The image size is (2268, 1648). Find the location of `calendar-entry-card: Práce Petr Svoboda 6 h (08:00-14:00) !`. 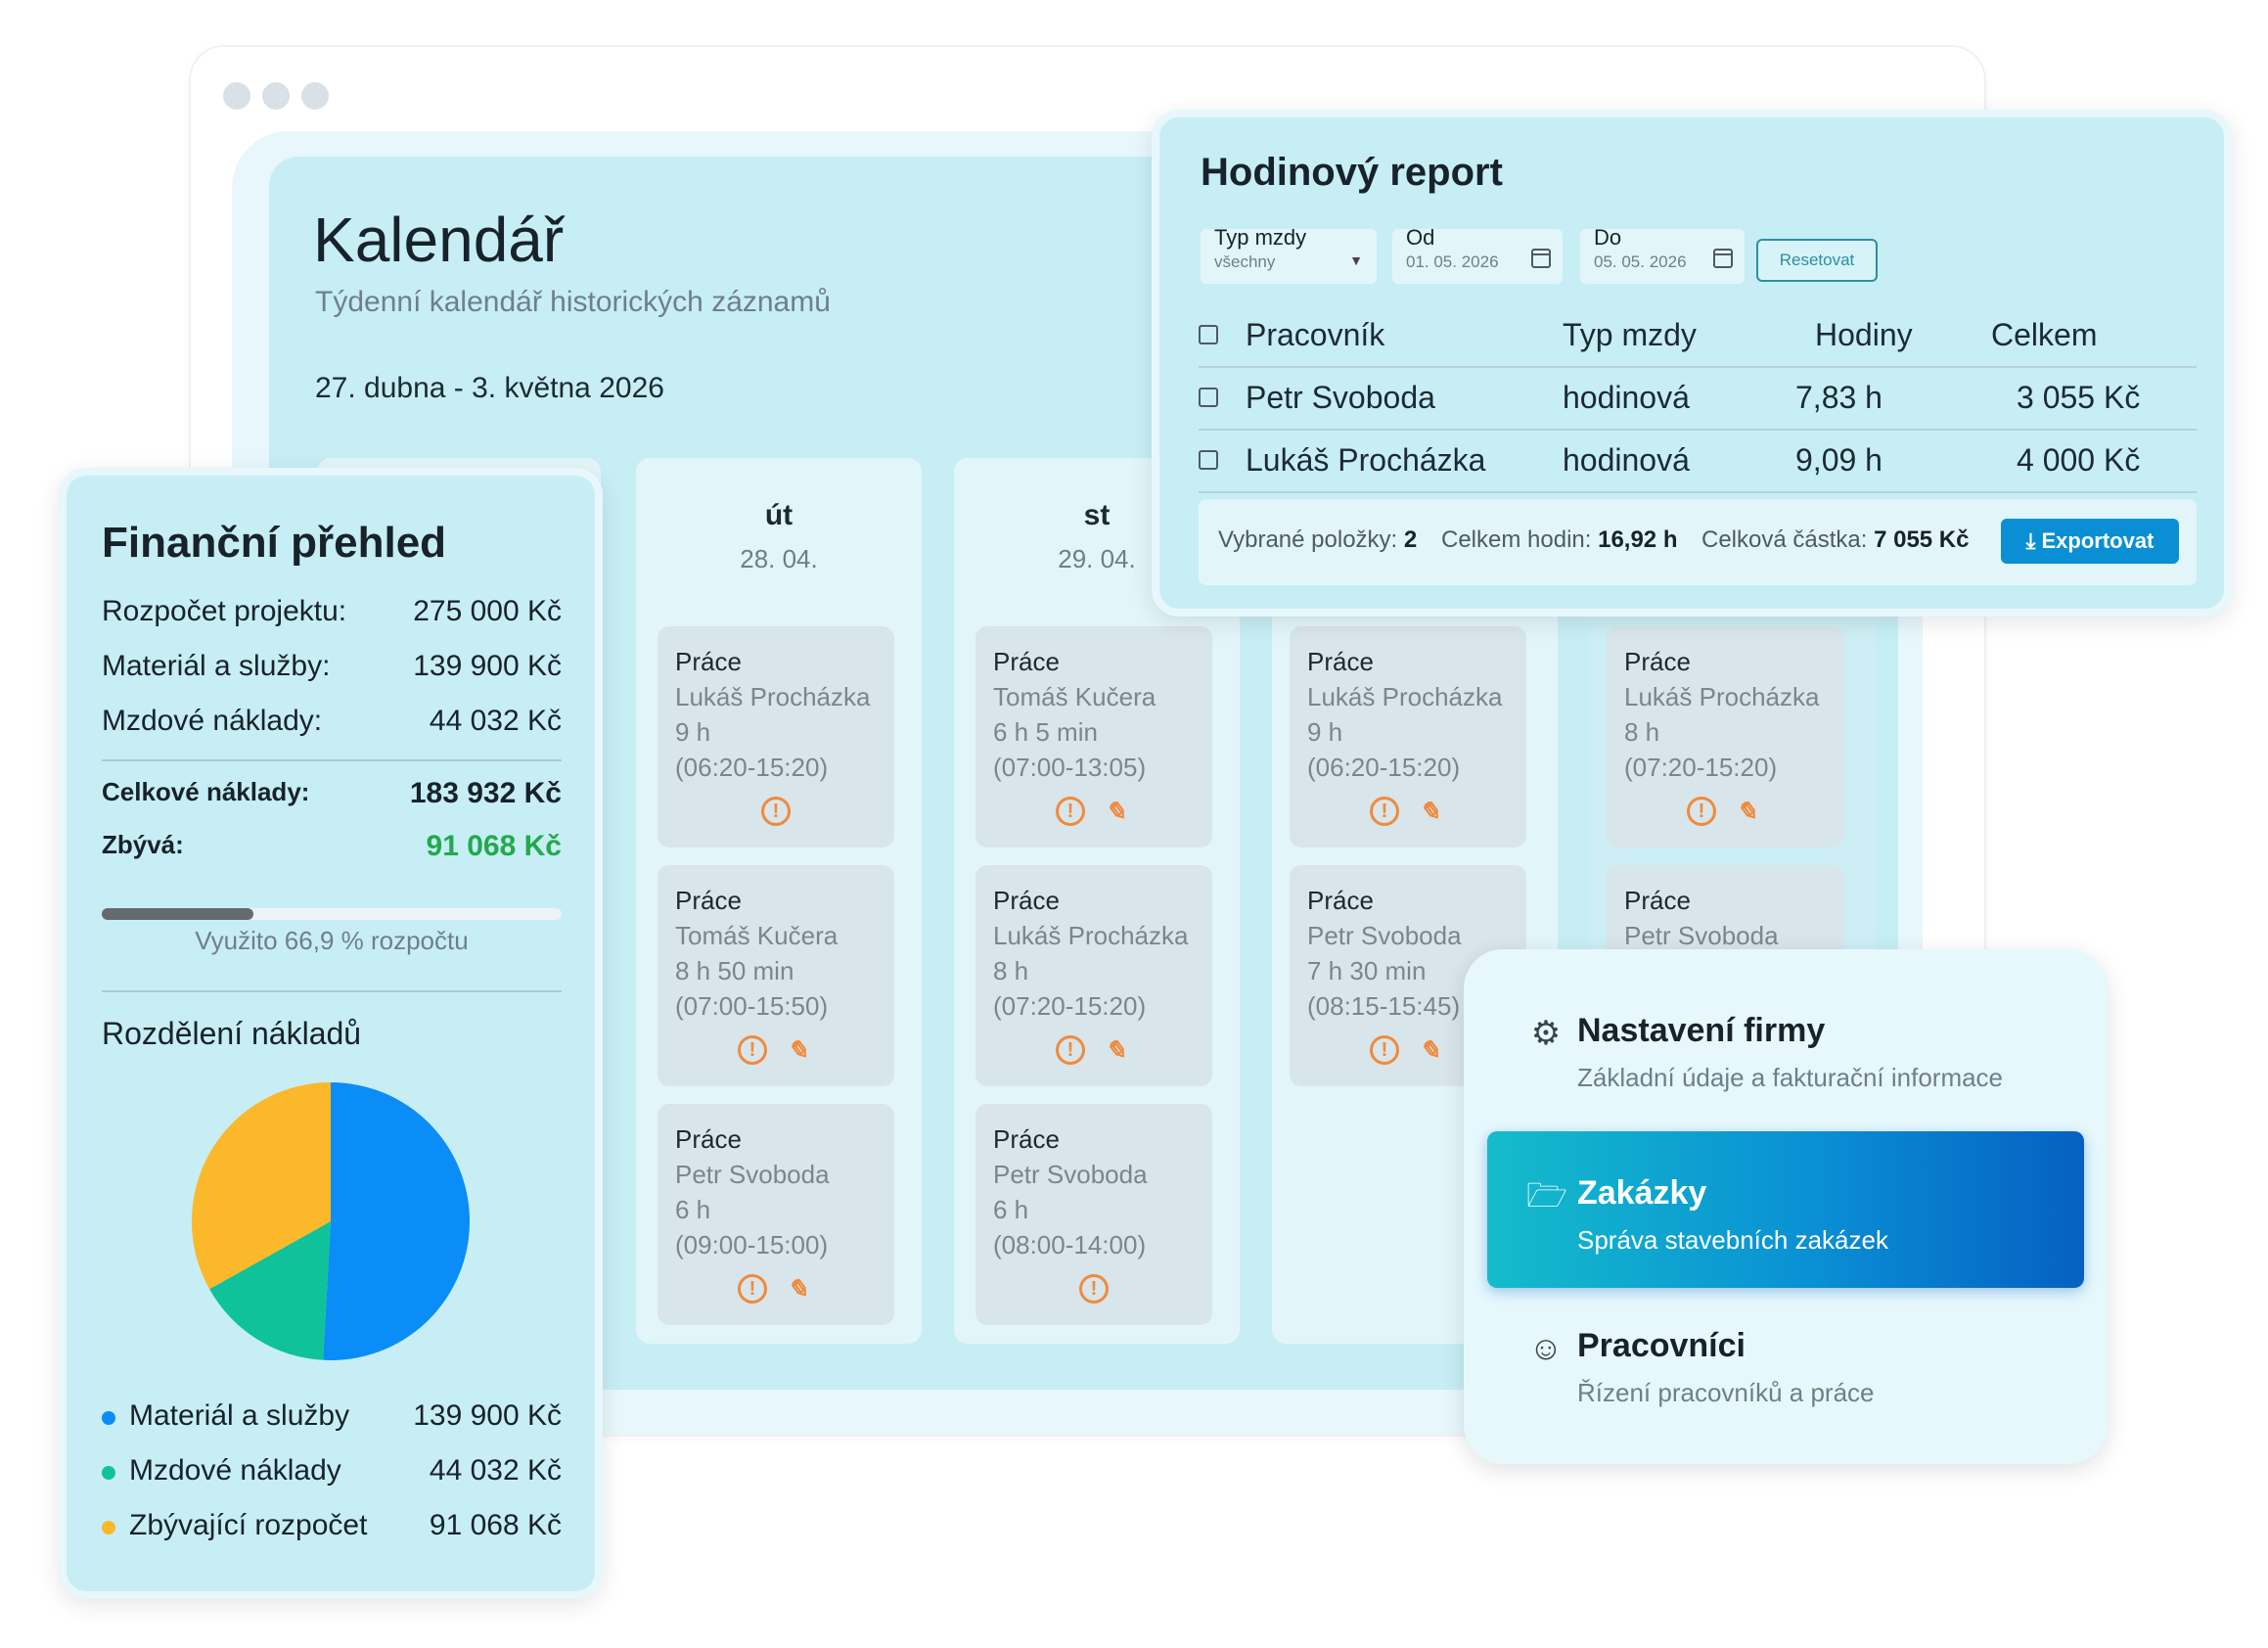

calendar-entry-card: Práce Petr Svoboda 6 h (08:00-14:00) ! is located at coordinates (1093, 1215).